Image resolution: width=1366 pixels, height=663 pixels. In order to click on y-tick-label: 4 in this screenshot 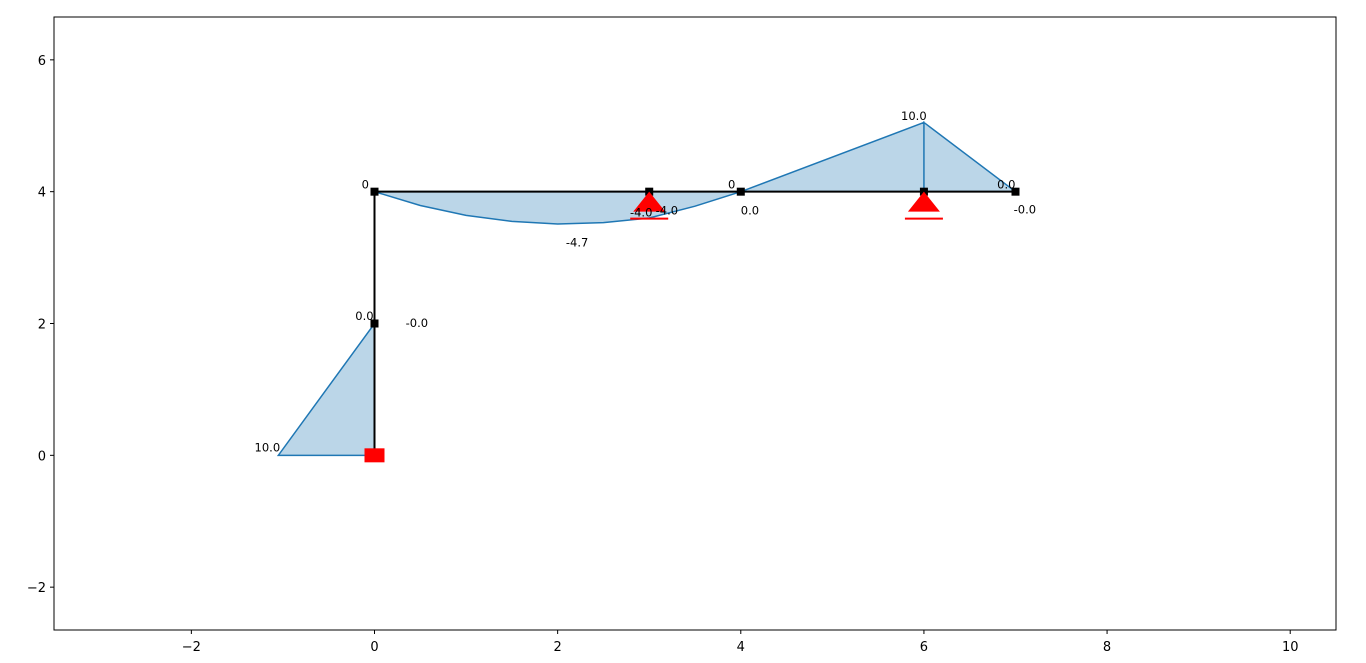, I will do `click(42, 193)`.